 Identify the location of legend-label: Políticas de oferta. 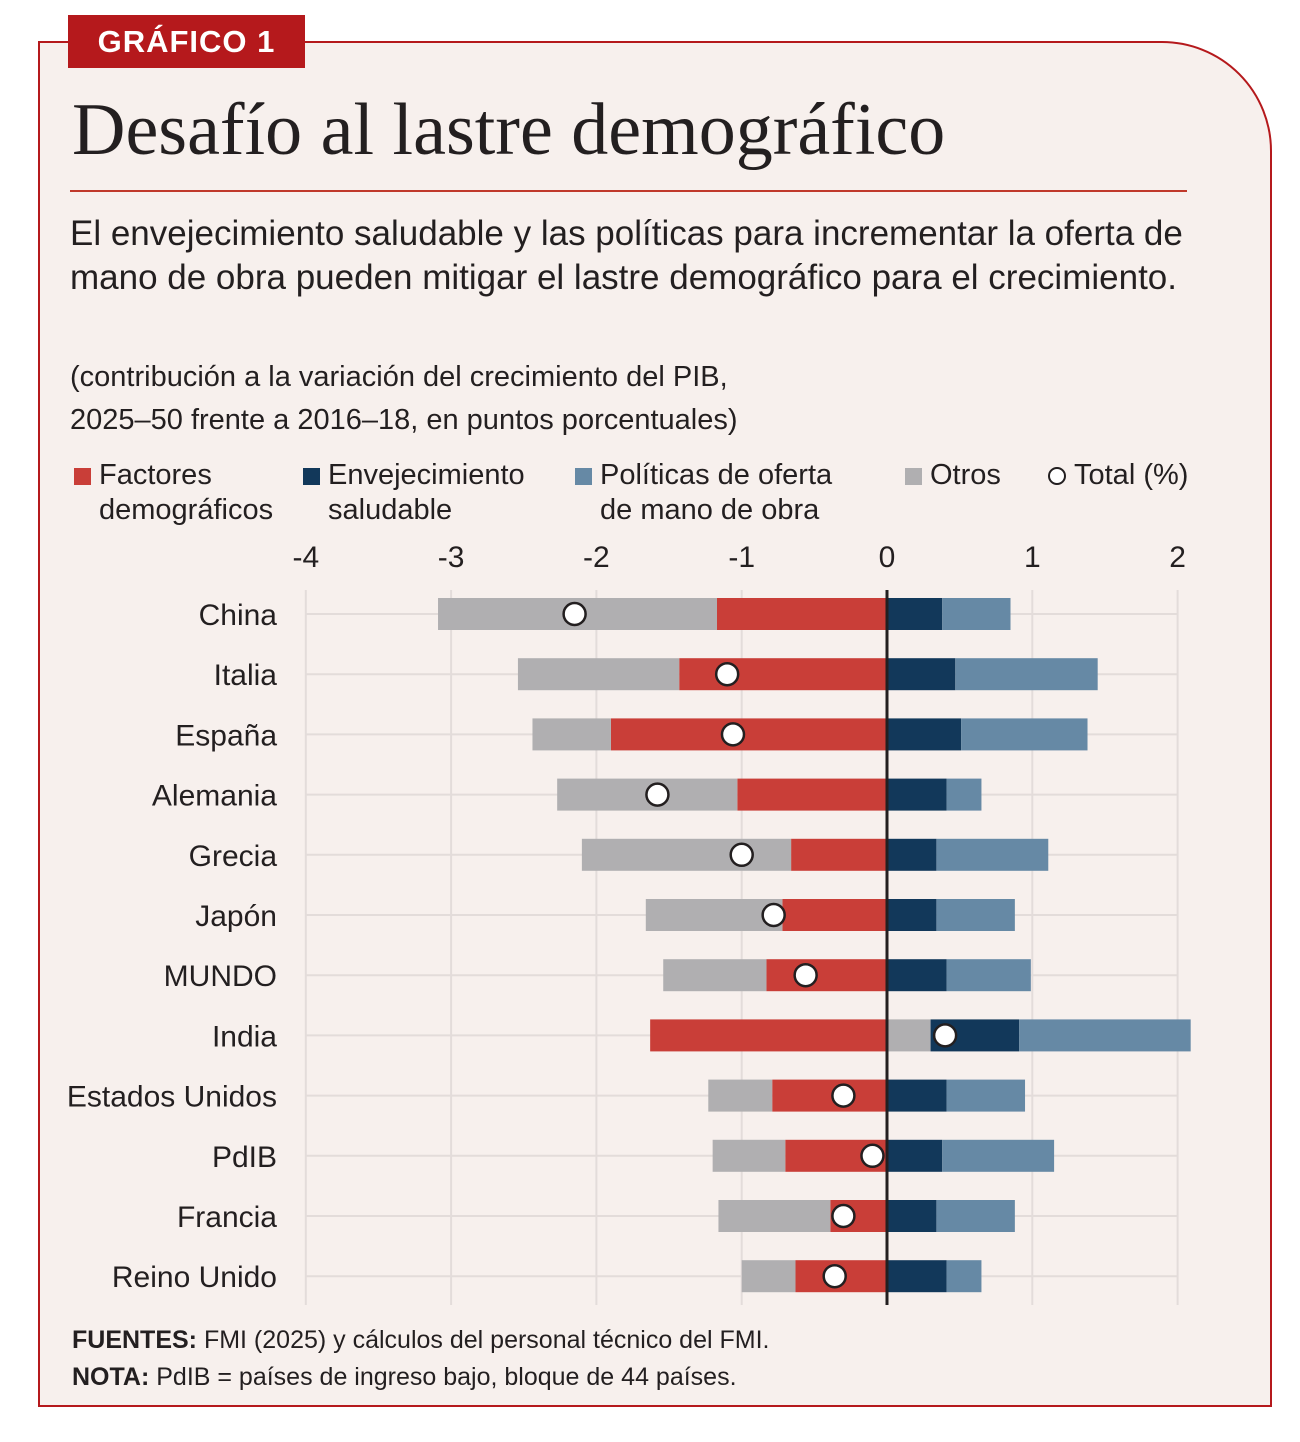
(716, 475).